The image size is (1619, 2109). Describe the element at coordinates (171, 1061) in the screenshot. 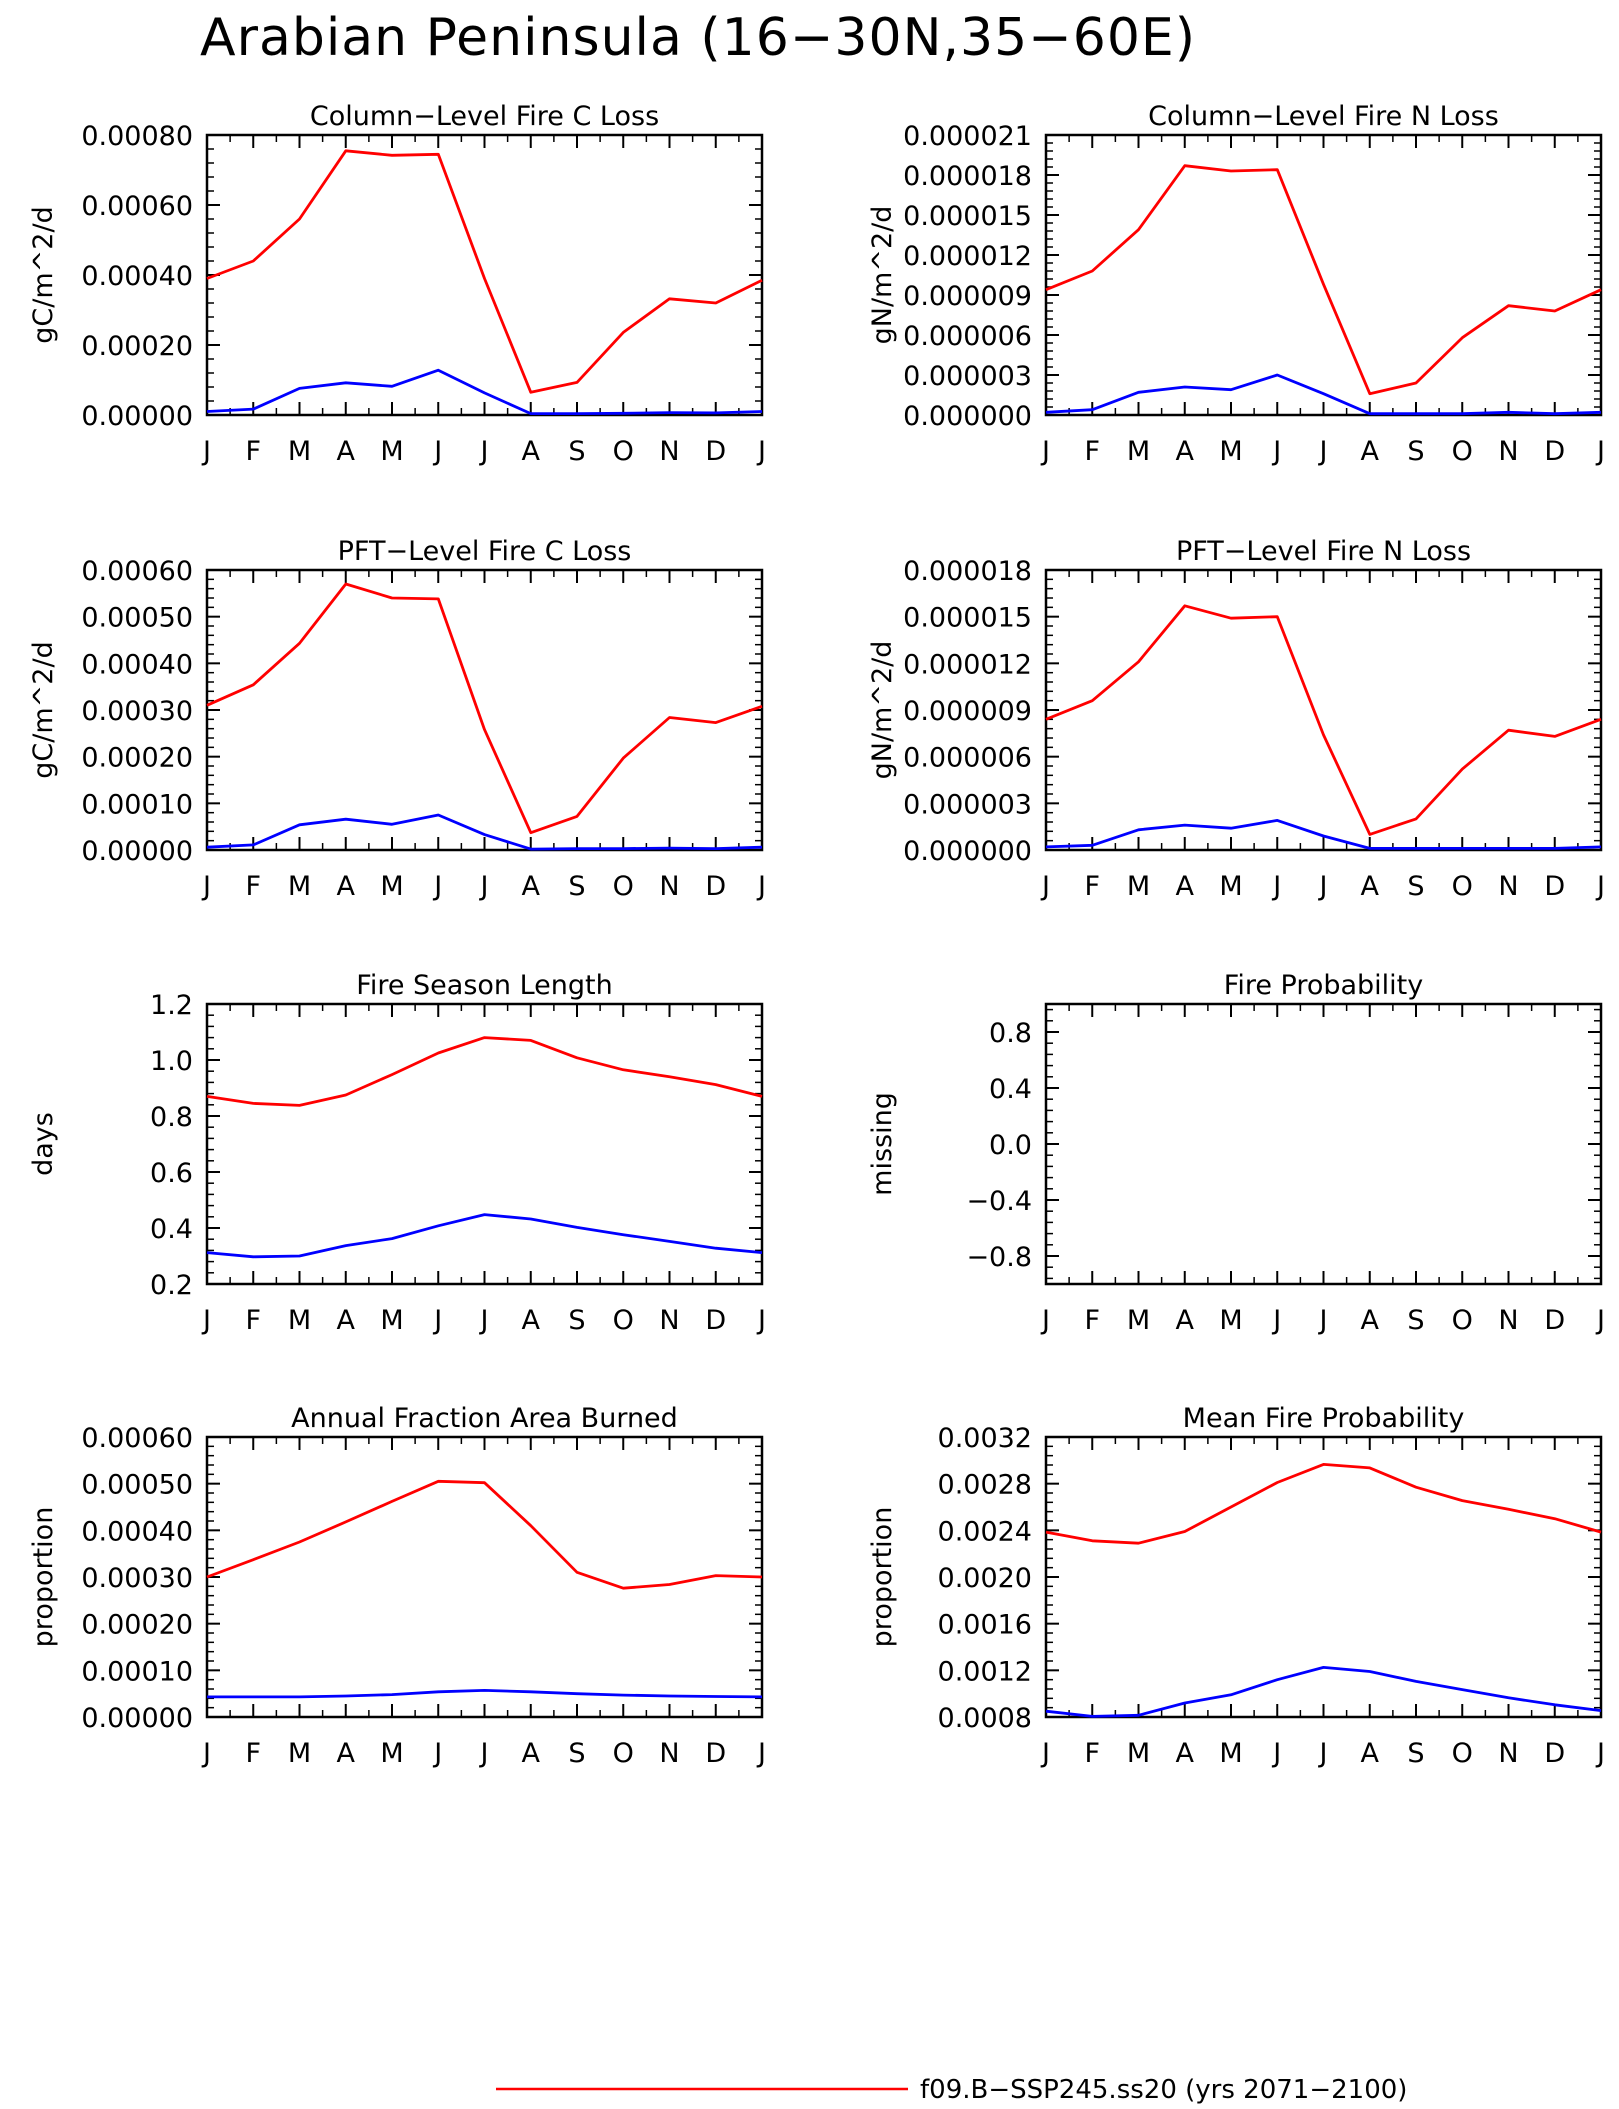

I see `y-tick-label: 1.0` at that location.